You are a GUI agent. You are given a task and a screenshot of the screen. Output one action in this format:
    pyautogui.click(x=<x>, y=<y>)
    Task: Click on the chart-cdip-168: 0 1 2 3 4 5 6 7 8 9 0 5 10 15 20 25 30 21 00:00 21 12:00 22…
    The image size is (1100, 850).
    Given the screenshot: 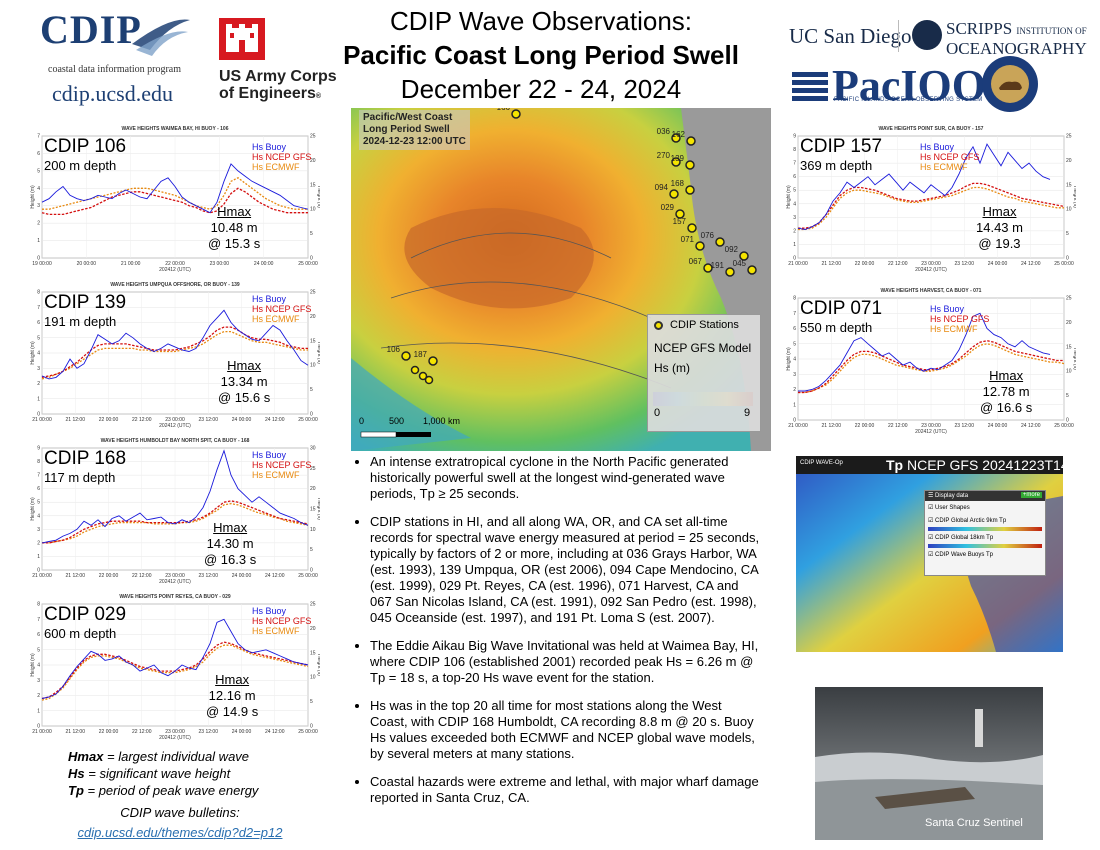 What is the action you would take?
    pyautogui.click(x=175, y=514)
    